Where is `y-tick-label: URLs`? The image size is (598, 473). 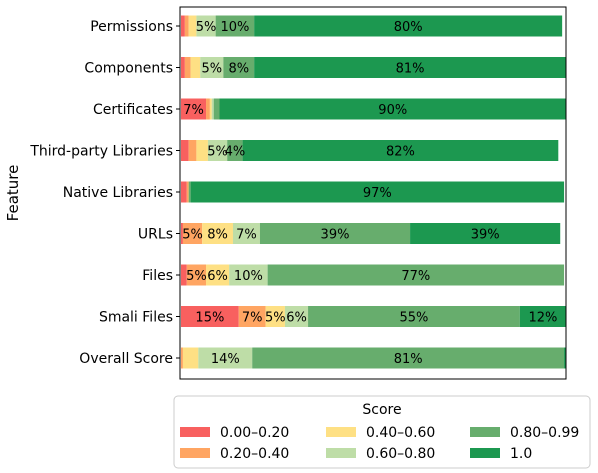 y-tick-label: URLs is located at coordinates (155, 235).